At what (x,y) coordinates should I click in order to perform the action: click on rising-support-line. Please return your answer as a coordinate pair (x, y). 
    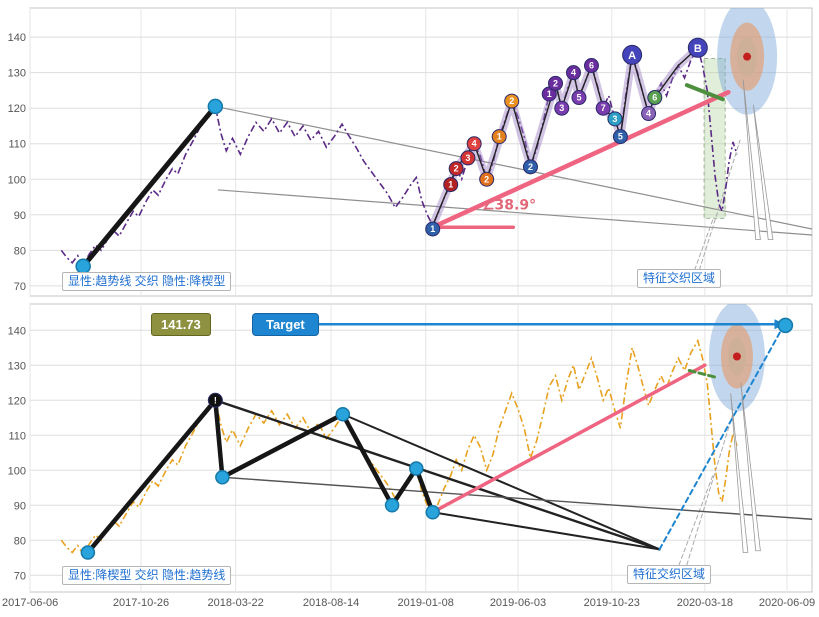
    Looking at the image, I should click on (568, 438).